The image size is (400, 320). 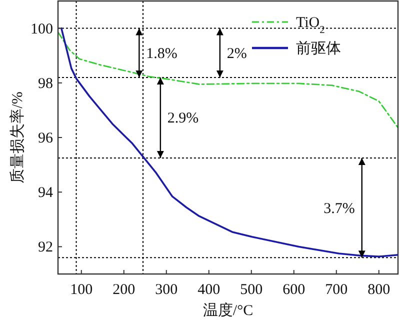 What do you see at coordinates (379, 290) in the screenshot?
I see `x-tick-label: 800` at bounding box center [379, 290].